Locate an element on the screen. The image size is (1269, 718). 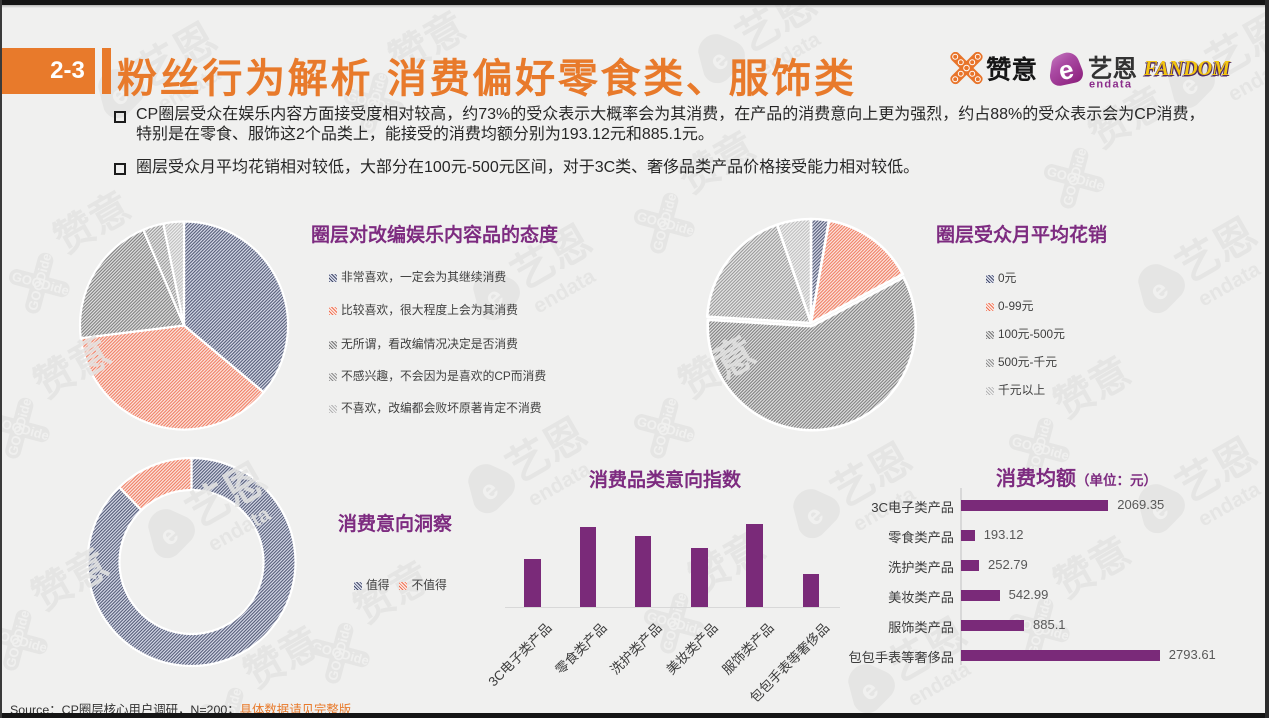
svg-text: 艺恩 is located at coordinates (1112, 69).